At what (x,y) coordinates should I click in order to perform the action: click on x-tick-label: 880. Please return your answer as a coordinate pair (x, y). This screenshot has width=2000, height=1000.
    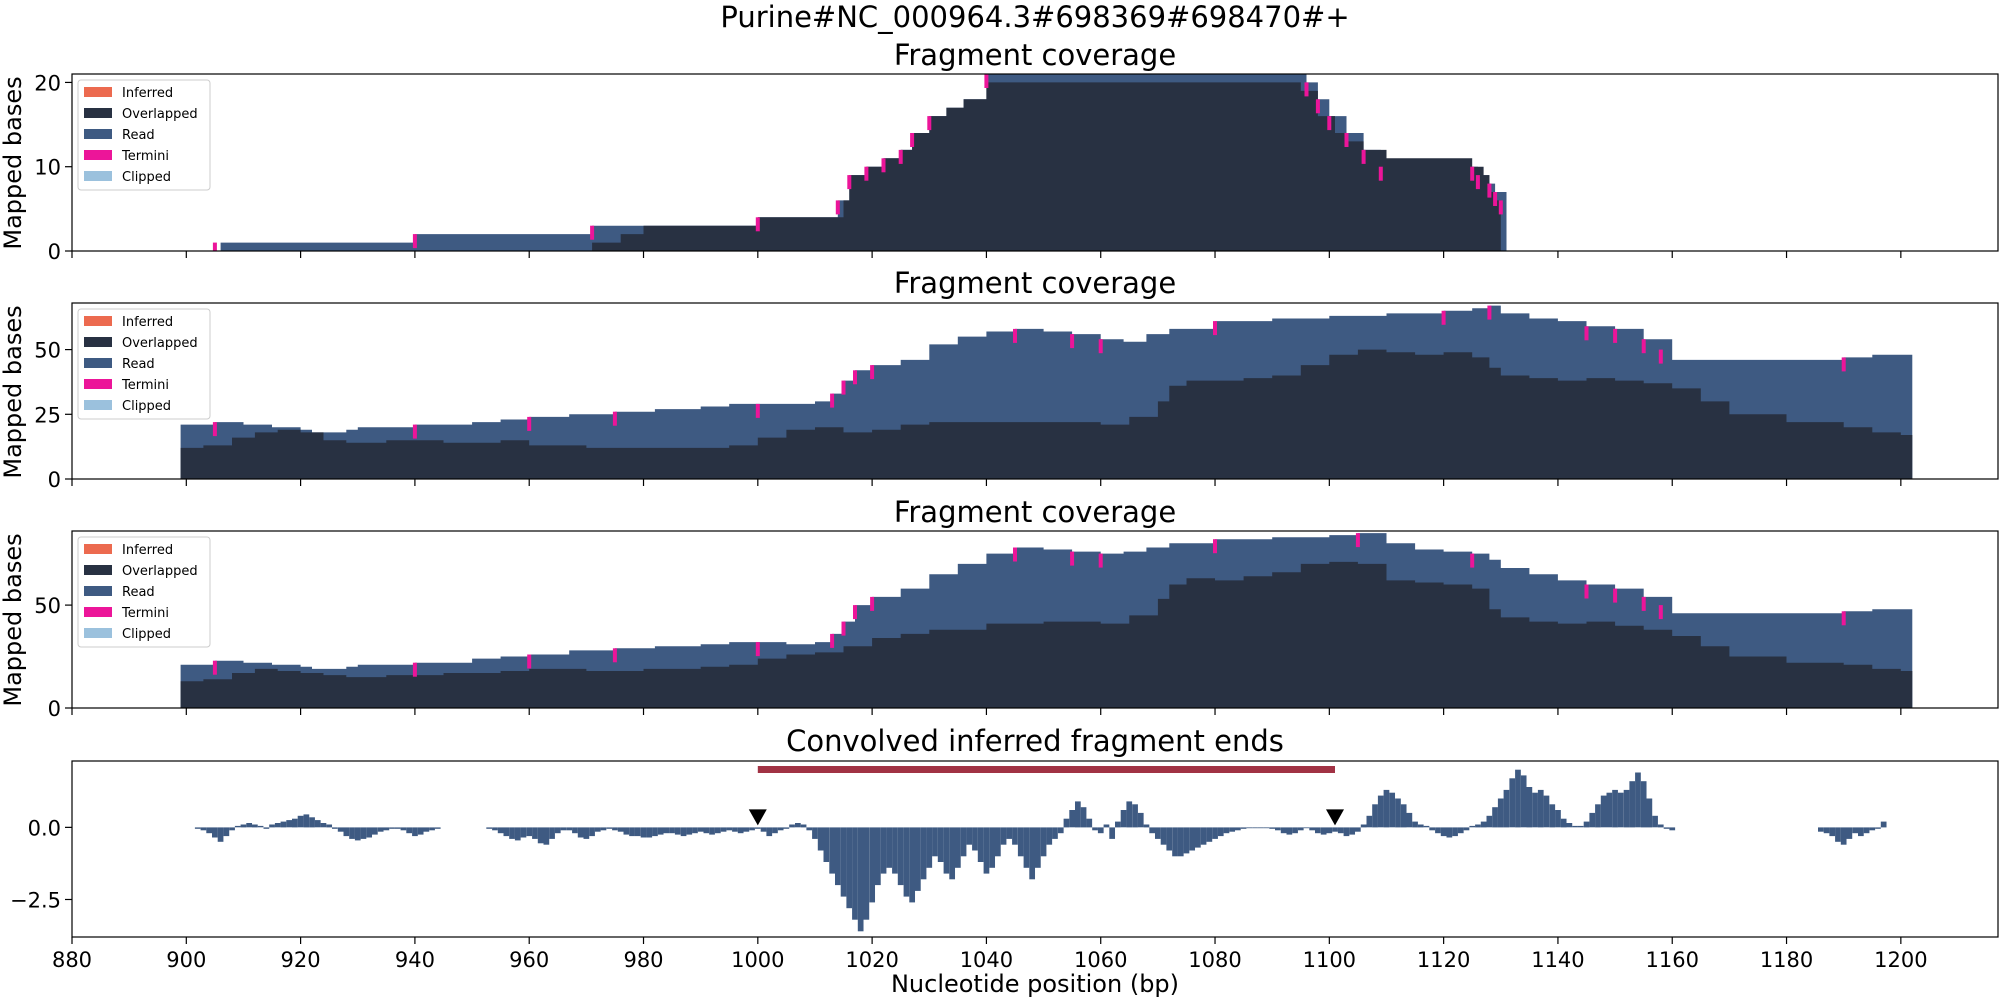
    Looking at the image, I should click on (72, 960).